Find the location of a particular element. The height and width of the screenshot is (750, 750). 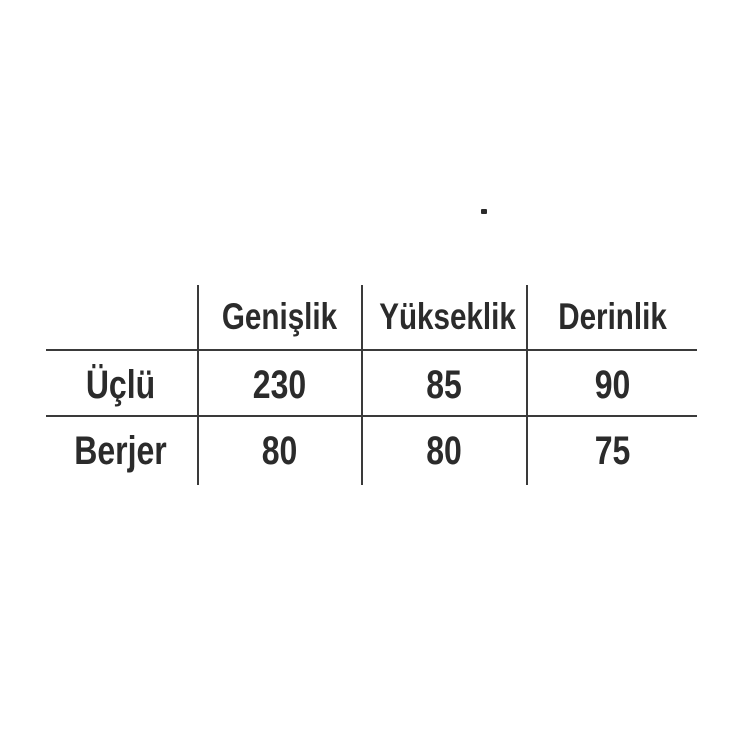

row-label-berjer: Berjer is located at coordinates (120, 451).